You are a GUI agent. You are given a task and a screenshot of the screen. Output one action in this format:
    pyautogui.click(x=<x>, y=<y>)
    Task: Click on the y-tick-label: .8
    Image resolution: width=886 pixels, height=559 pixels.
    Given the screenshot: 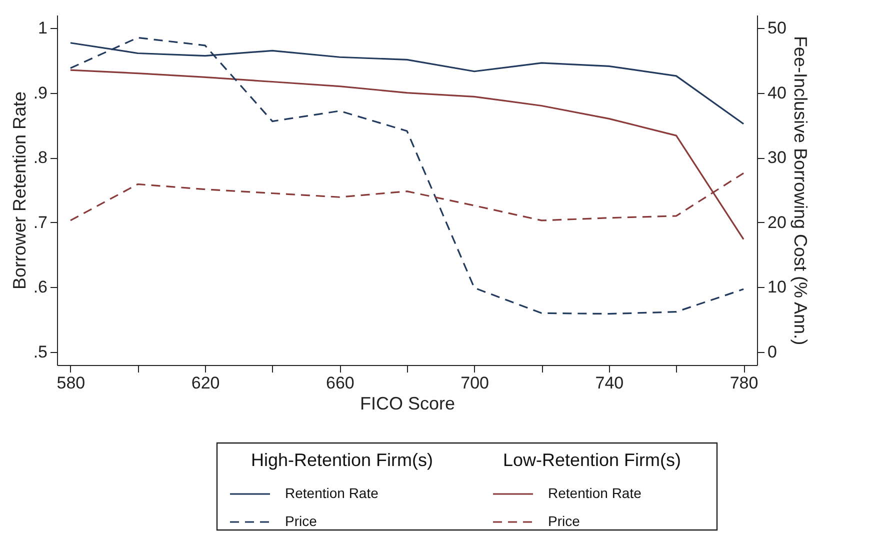 What is the action you would take?
    pyautogui.click(x=40, y=158)
    